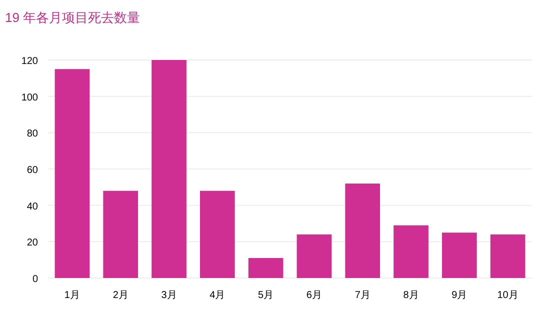 The height and width of the screenshot is (336, 540). Describe the element at coordinates (32, 206) in the screenshot. I see `ytick: 40` at that location.